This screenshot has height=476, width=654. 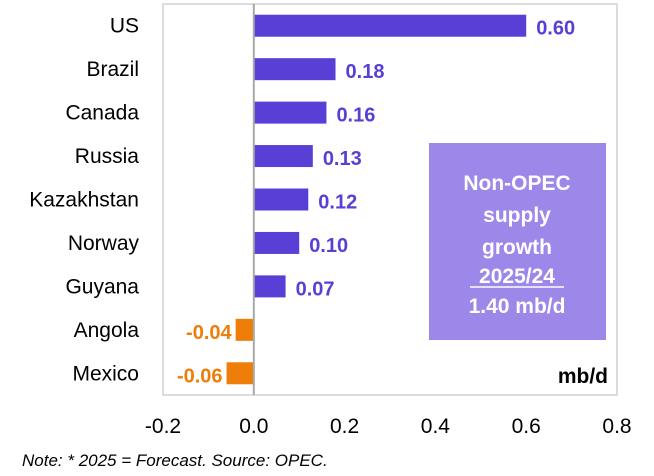 What do you see at coordinates (112, 69) in the screenshot?
I see `category-label: Brazil` at bounding box center [112, 69].